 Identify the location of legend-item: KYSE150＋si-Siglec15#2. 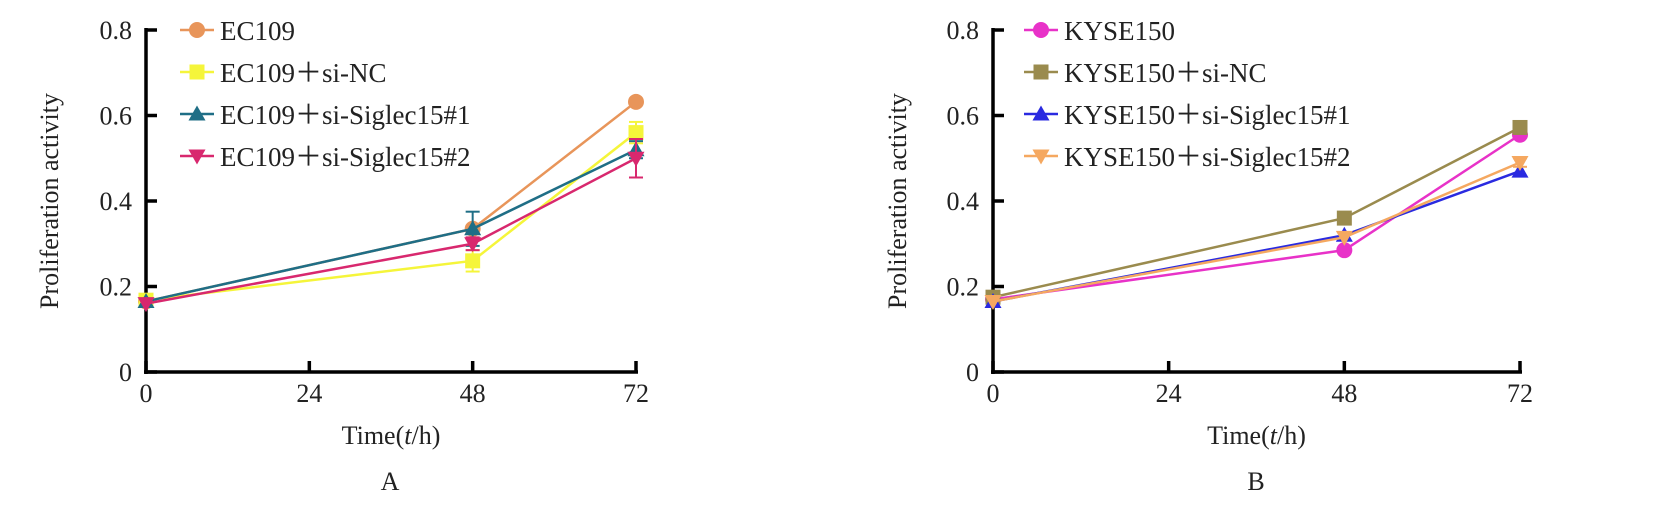
(1187, 157).